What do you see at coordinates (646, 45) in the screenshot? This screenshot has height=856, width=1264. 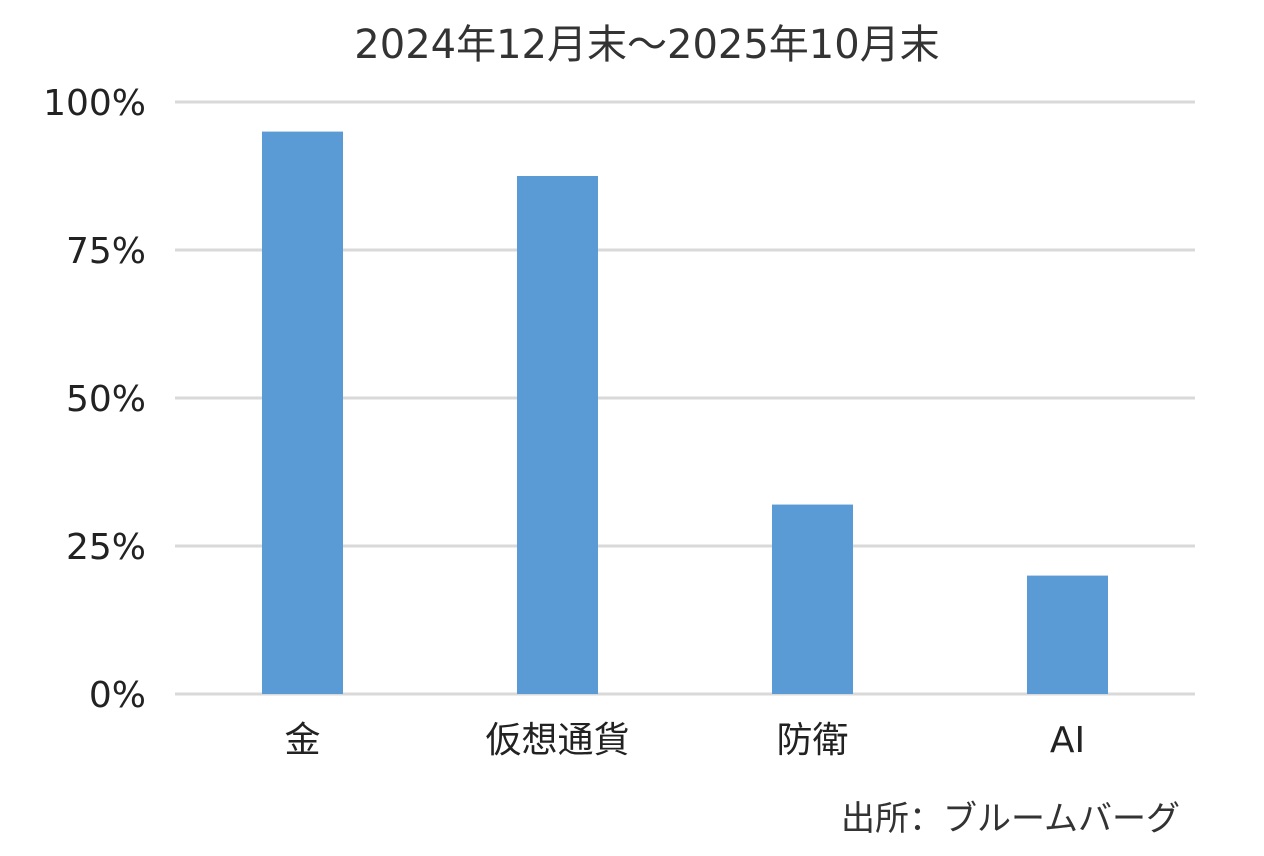 I see `chart-title: 2024年12月末～2025年10月末` at bounding box center [646, 45].